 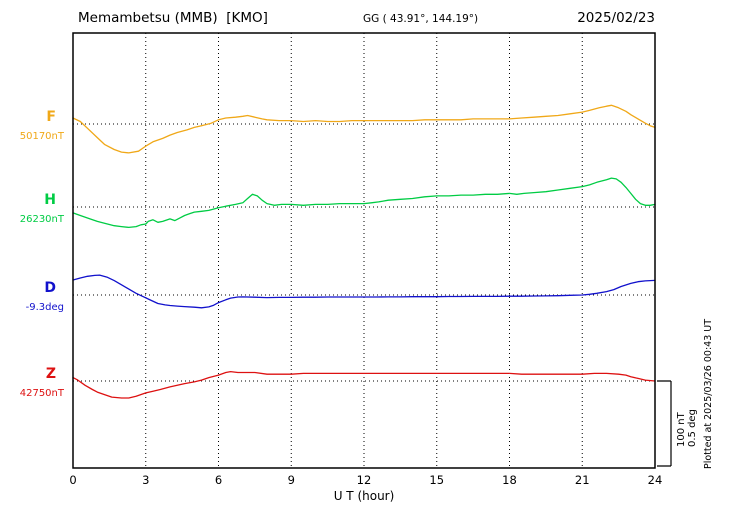 What do you see at coordinates (51, 117) in the screenshot?
I see `series-letter-F: F` at bounding box center [51, 117].